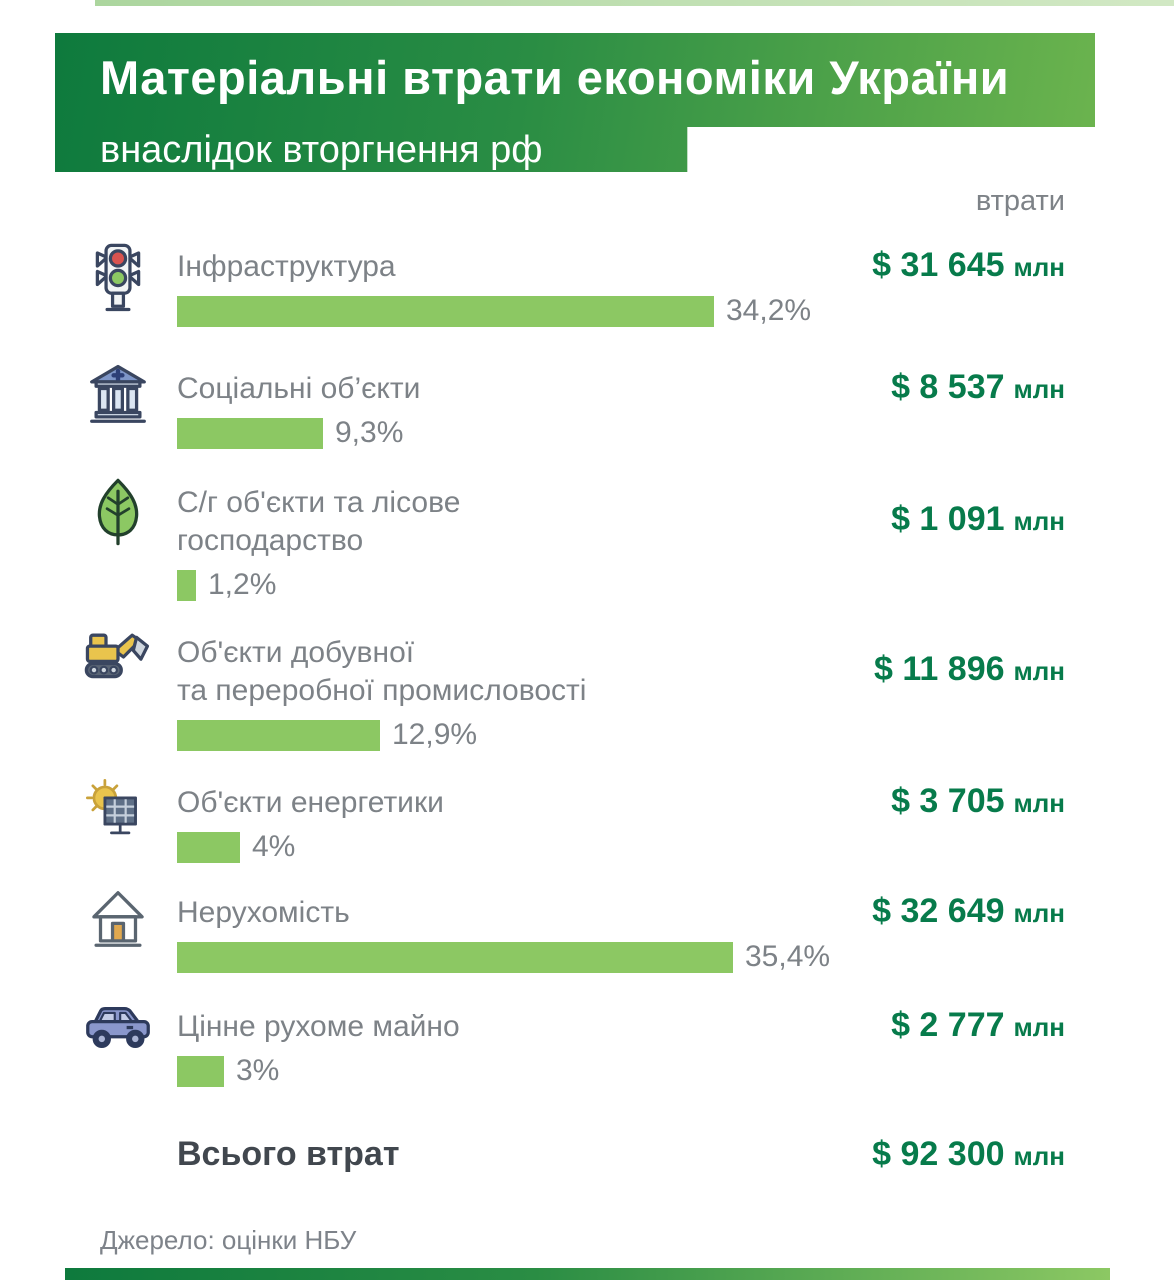 Image resolution: width=1174 pixels, height=1280 pixels. What do you see at coordinates (948, 387) in the screenshot?
I see `loss-amount: $ 8 537` at bounding box center [948, 387].